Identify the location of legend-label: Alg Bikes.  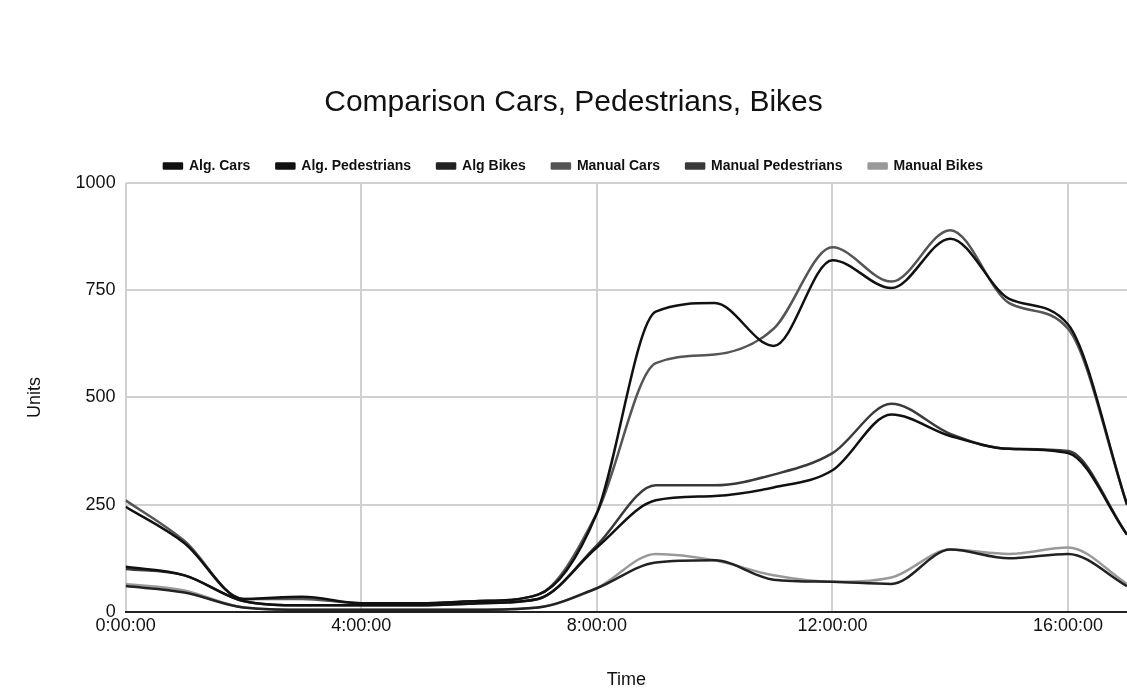
(494, 164).